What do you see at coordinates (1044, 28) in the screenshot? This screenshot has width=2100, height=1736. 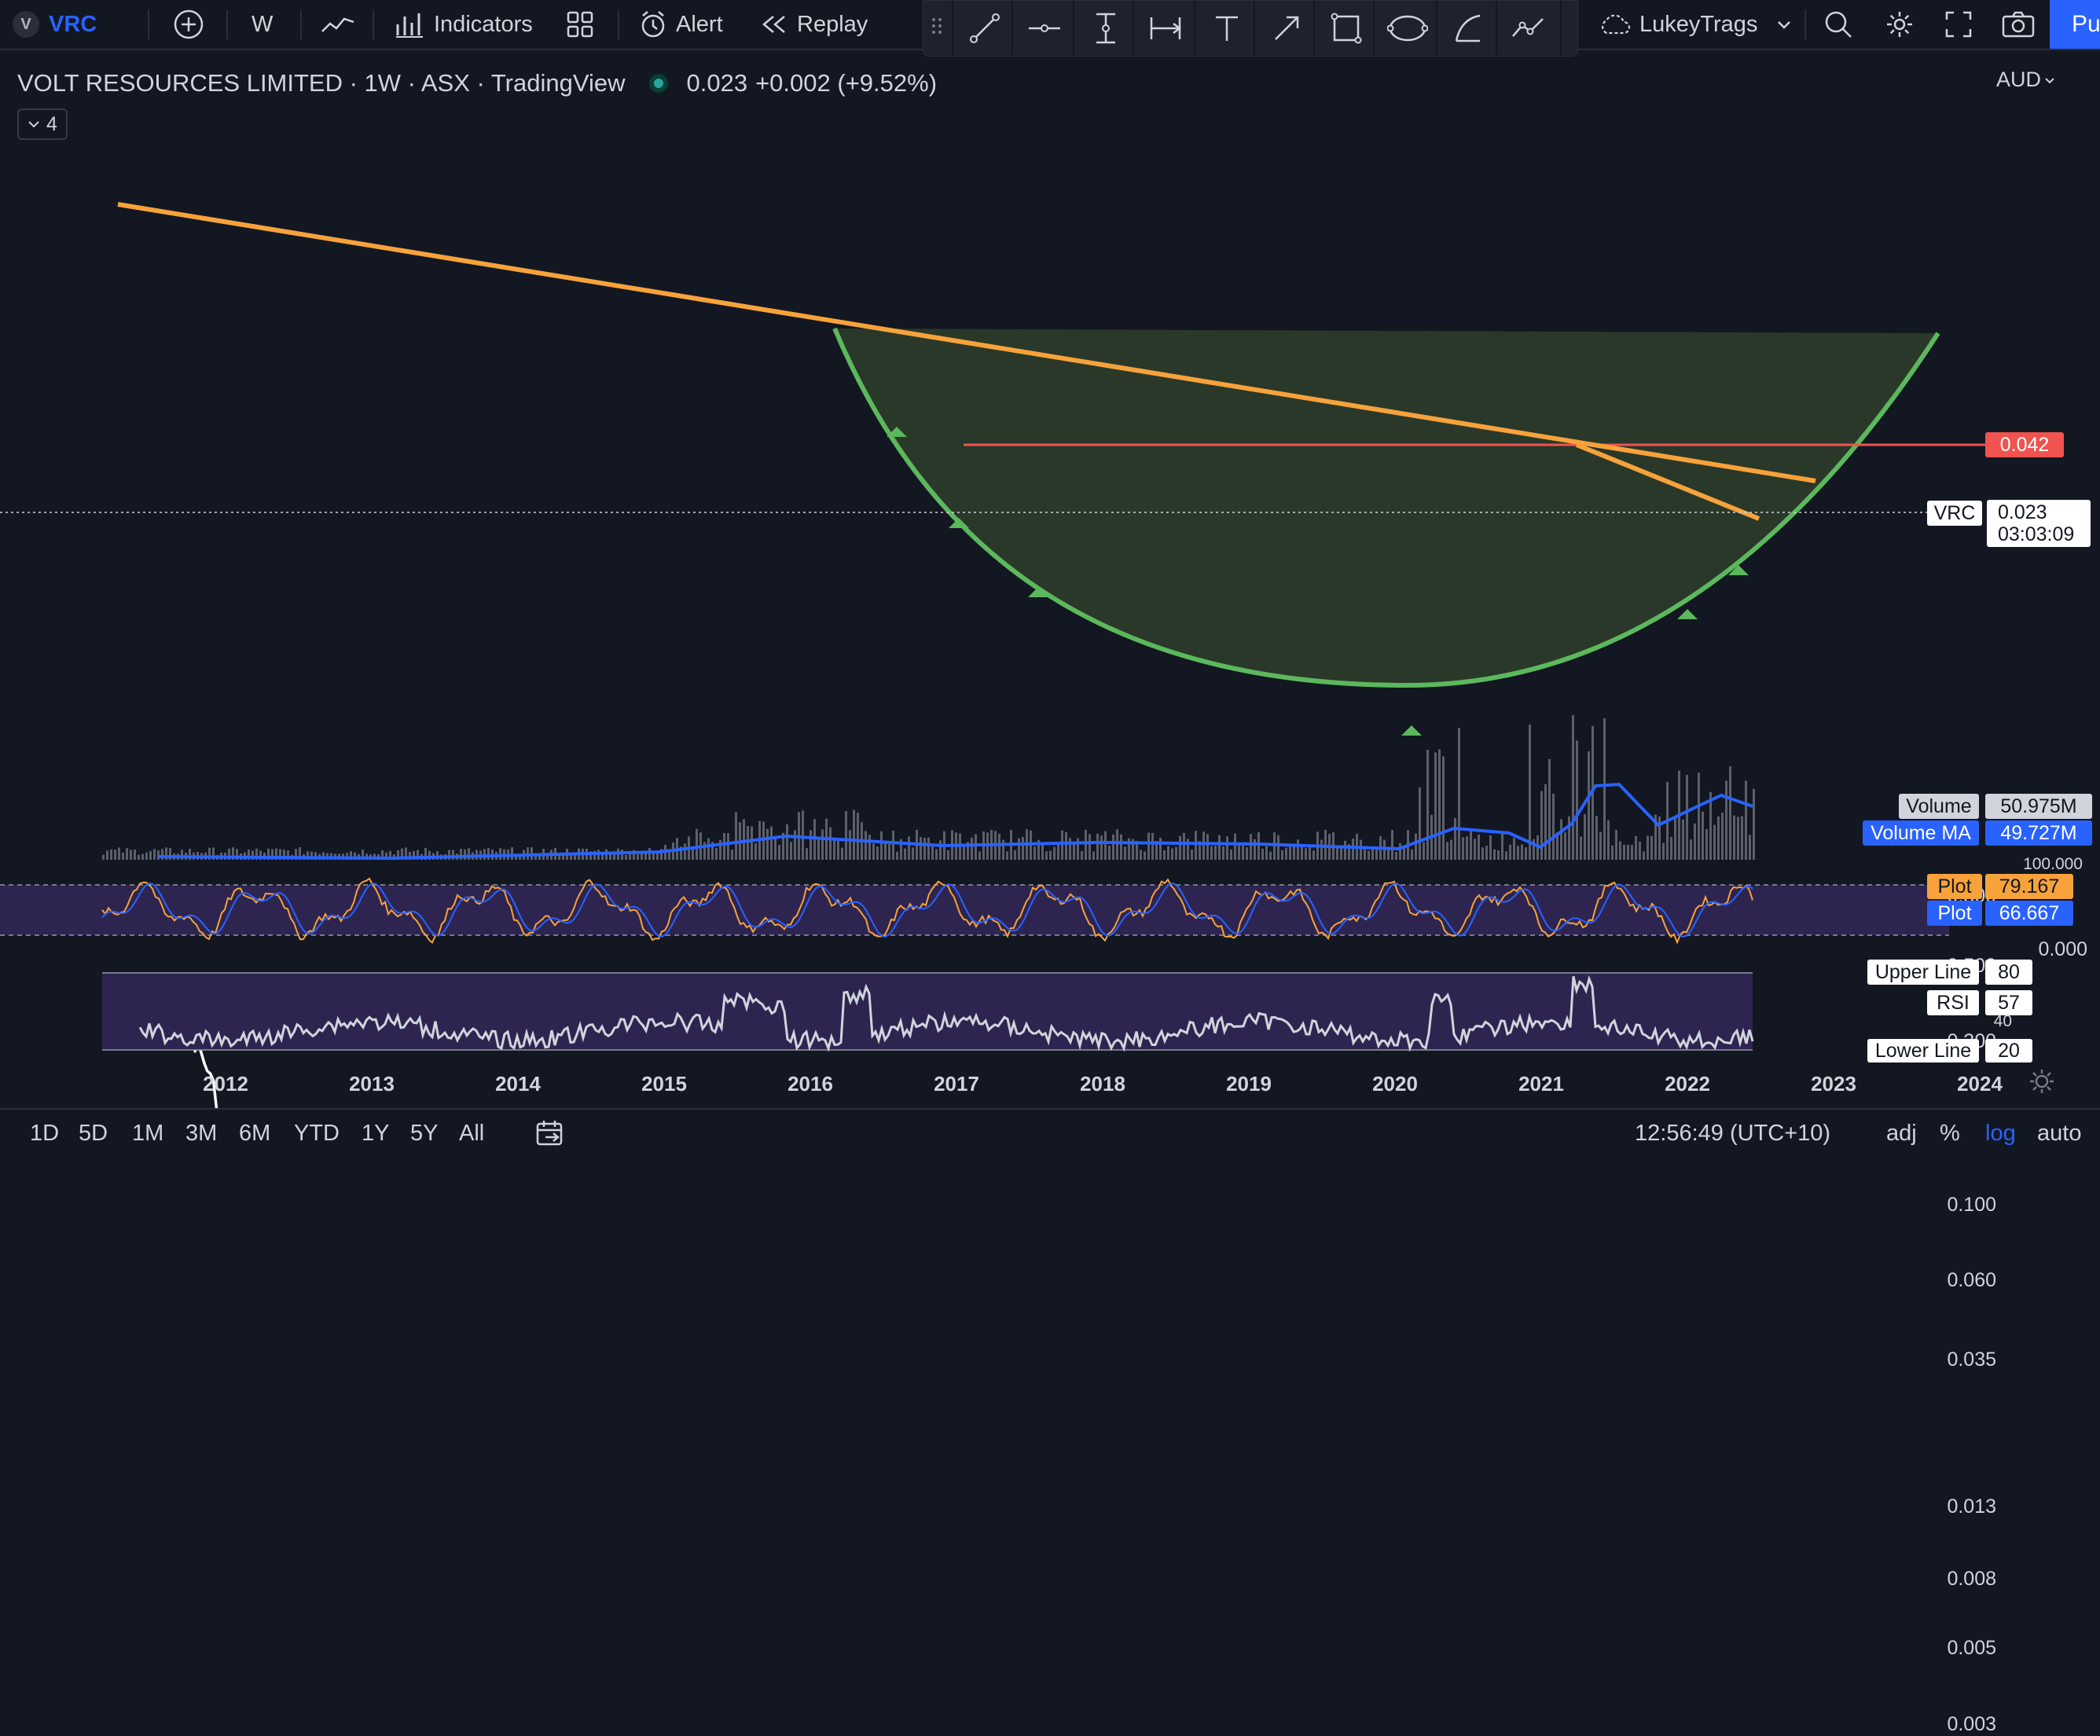 I see `horizontal-line-tool` at bounding box center [1044, 28].